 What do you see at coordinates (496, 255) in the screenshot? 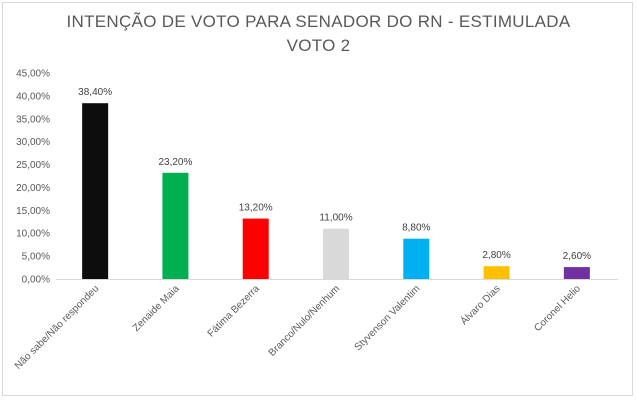
I see `data-label: 2,80%` at bounding box center [496, 255].